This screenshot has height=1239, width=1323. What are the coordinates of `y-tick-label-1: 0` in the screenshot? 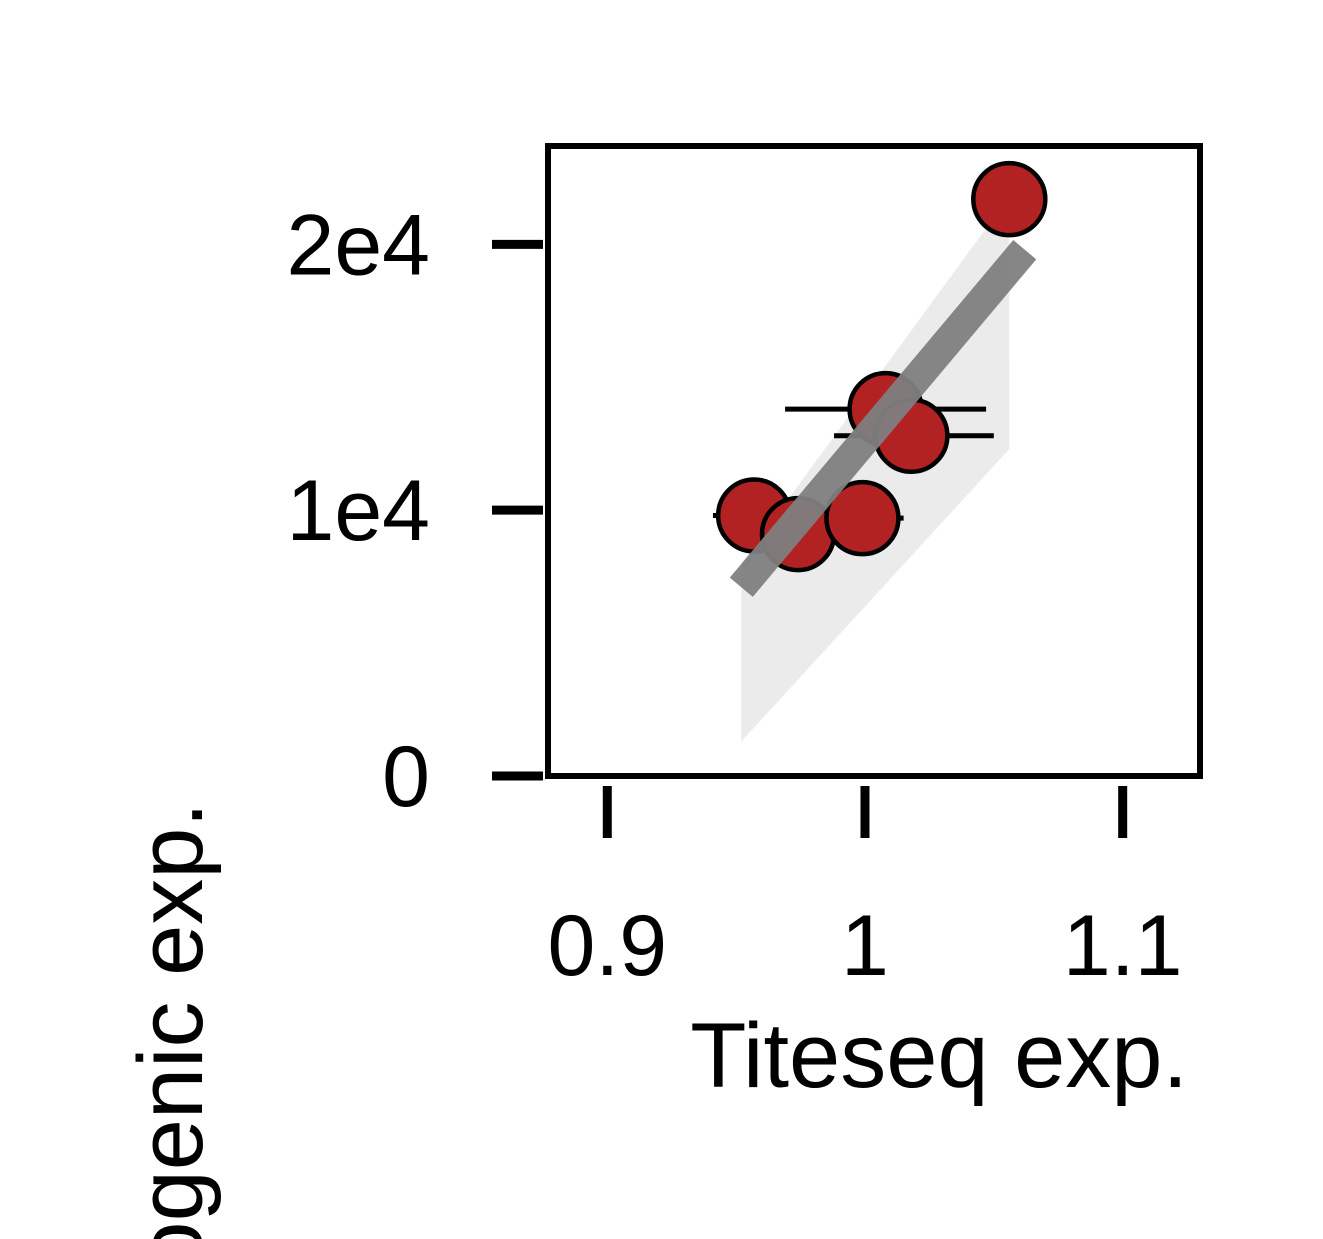 It's located at (406, 777).